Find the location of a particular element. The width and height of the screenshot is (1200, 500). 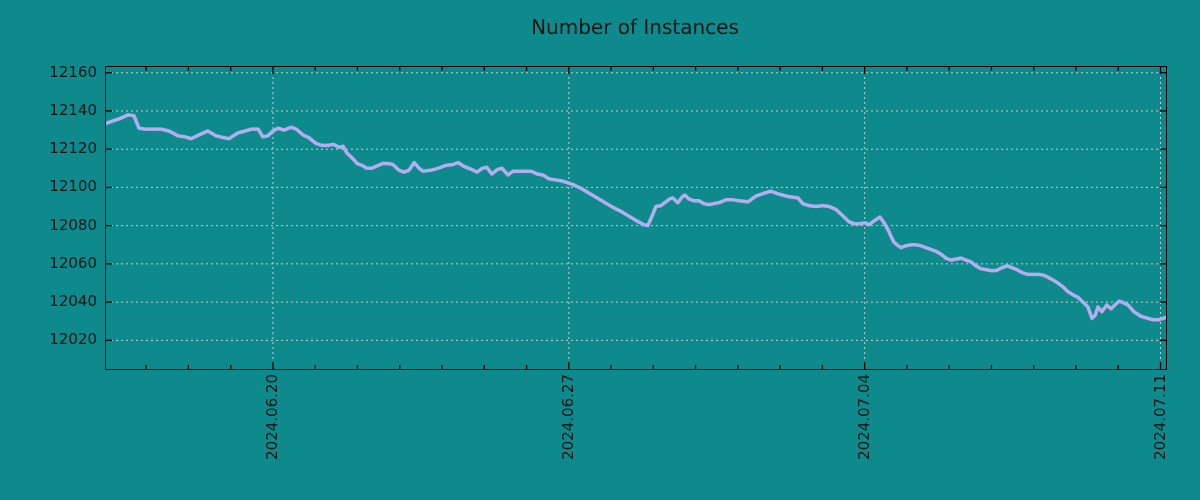

x-axis-tick-label: 2024.06.27 is located at coordinates (567, 417).